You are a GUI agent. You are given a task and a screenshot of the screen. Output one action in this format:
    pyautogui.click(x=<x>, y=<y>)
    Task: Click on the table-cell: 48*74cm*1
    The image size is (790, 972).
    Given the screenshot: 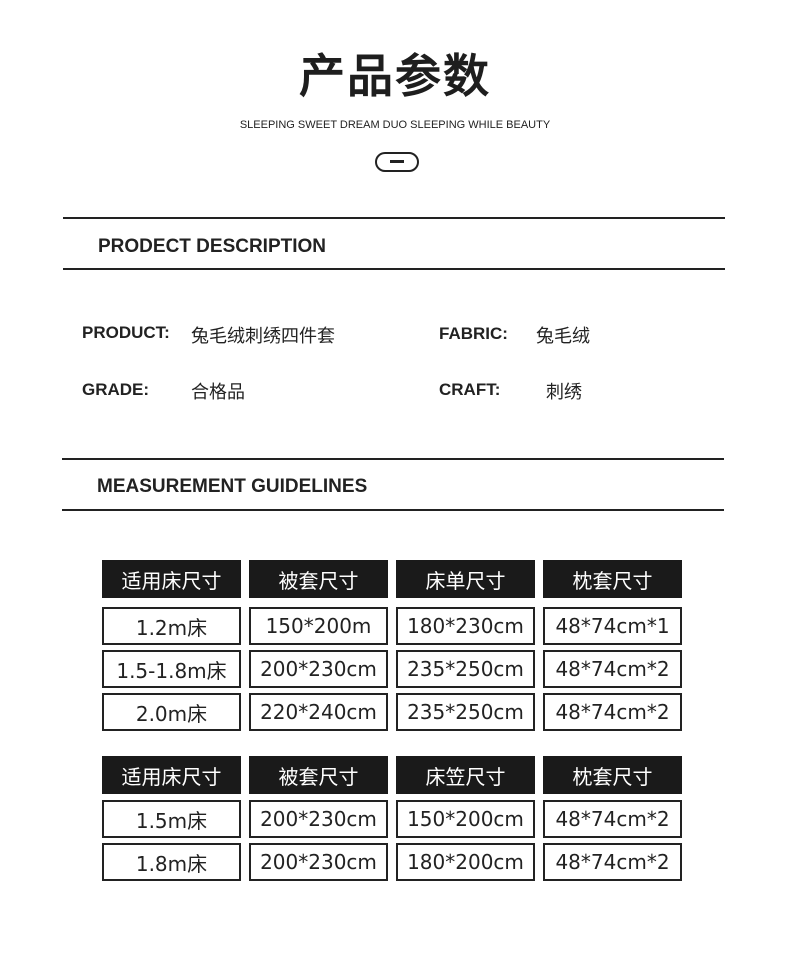 What is the action you would take?
    pyautogui.click(x=612, y=626)
    